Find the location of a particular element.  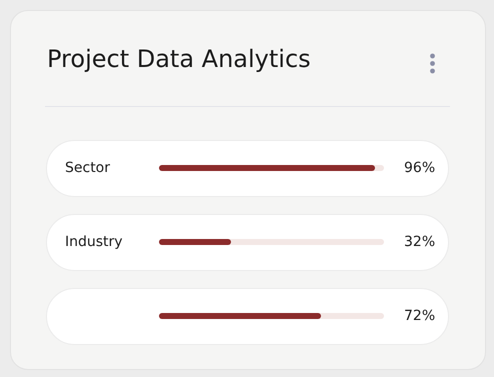

y-tick-label: Industry is located at coordinates (94, 242).